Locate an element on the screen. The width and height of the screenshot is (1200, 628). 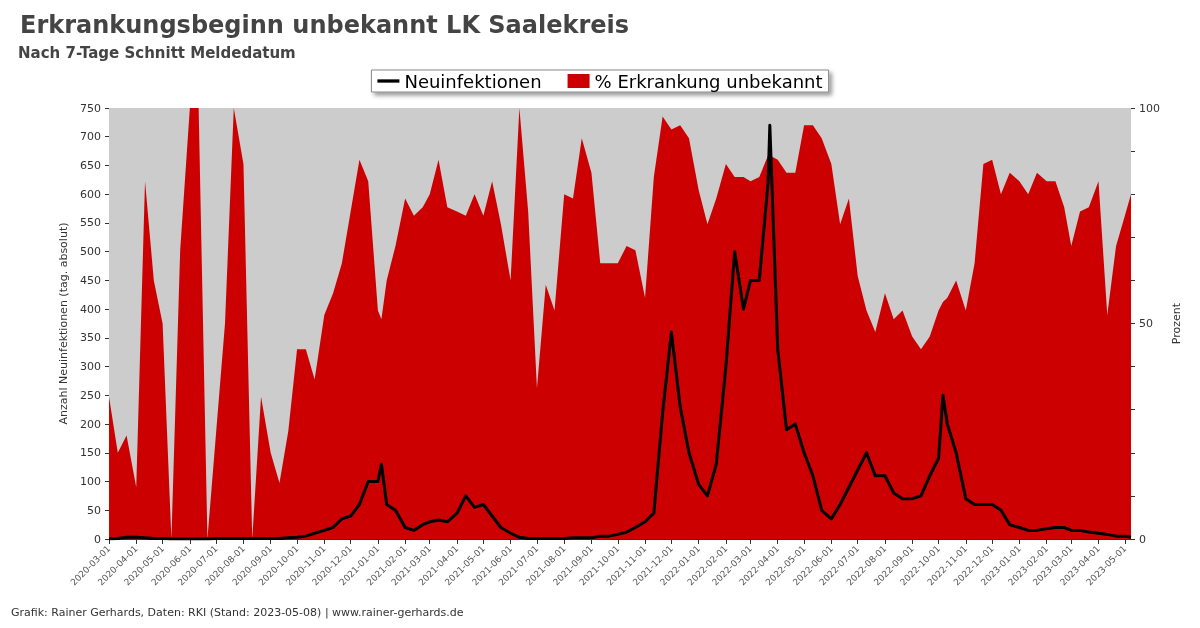
y2-tick-label: 0 is located at coordinates (1142, 539).